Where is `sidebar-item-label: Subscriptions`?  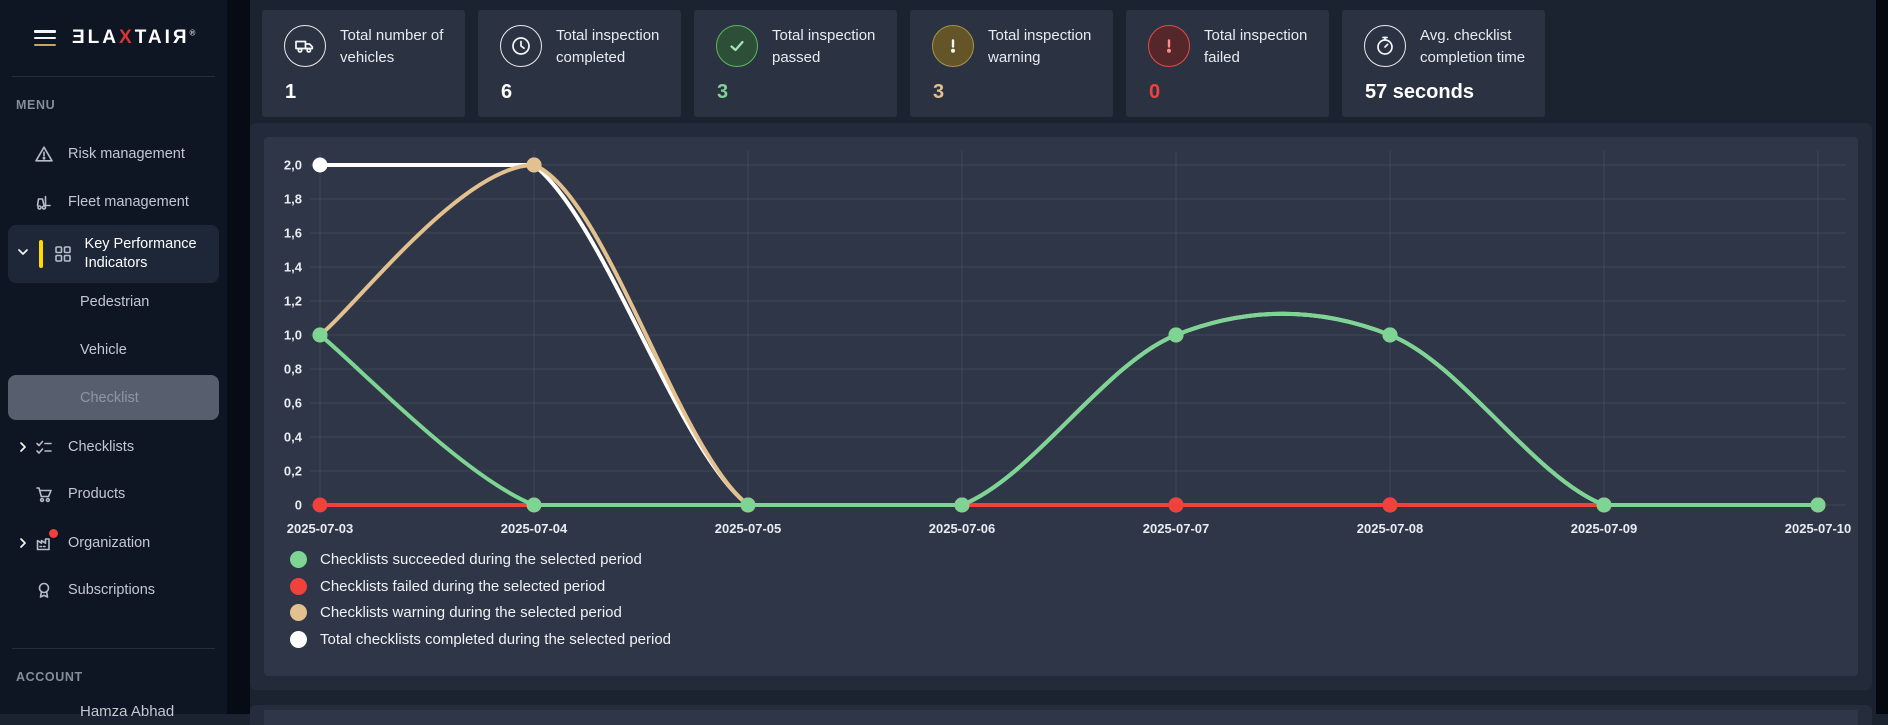
sidebar-item-label: Subscriptions is located at coordinates (112, 590).